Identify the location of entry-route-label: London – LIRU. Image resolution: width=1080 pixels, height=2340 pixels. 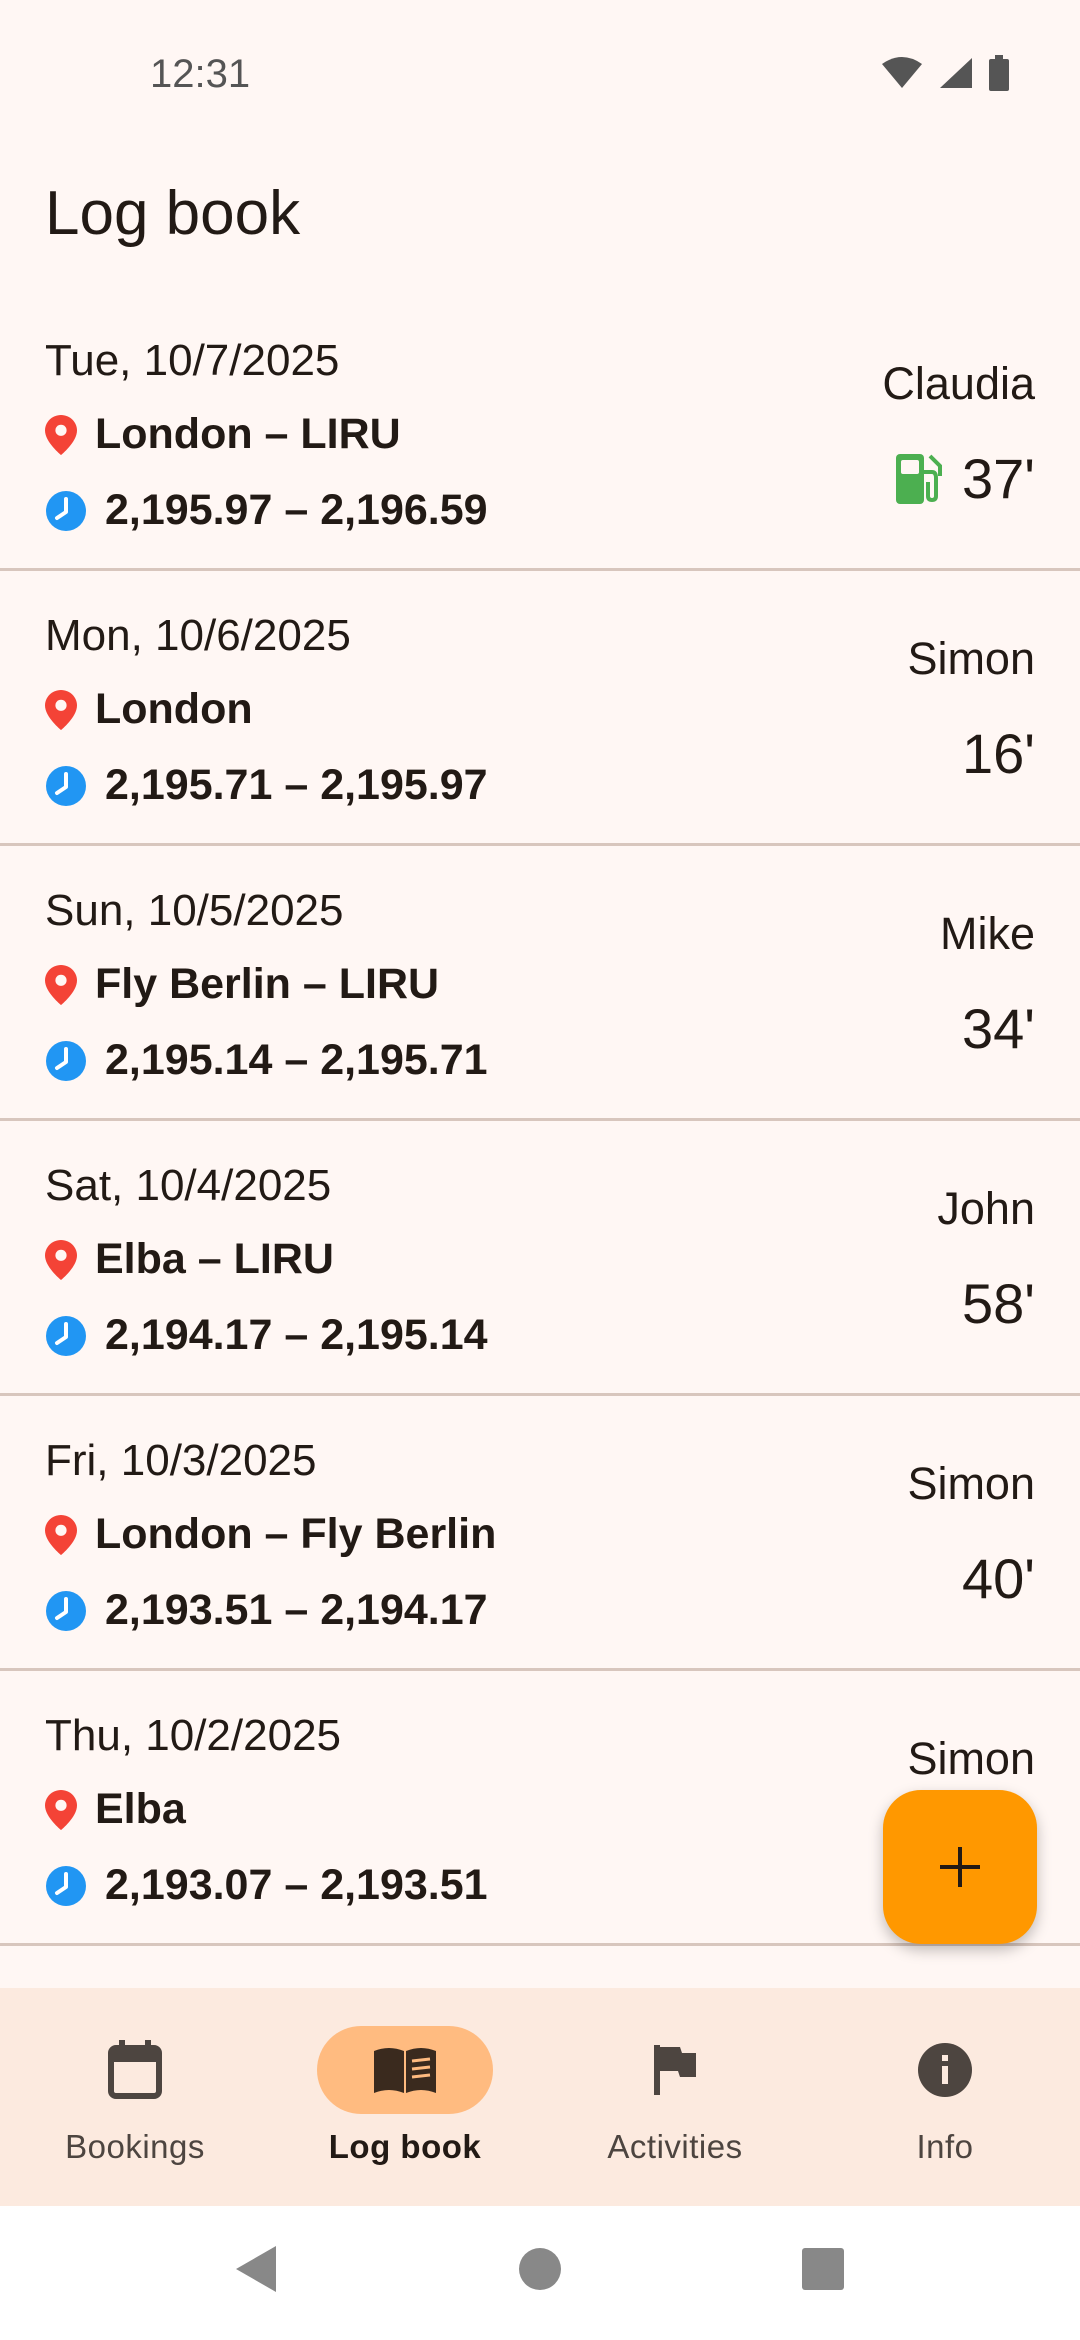
(248, 434).